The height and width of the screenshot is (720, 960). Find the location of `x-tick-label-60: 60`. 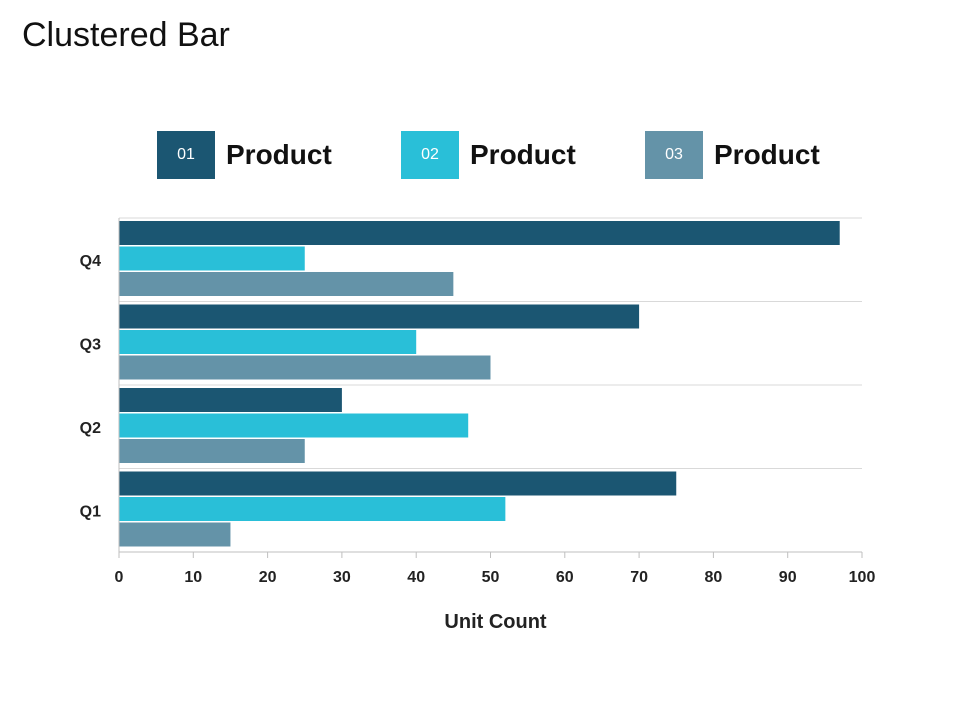

x-tick-label-60: 60 is located at coordinates (565, 577).